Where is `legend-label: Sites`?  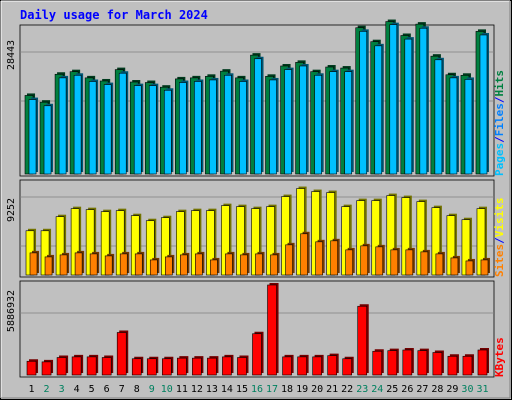 legend-label: Sites is located at coordinates (499, 260).